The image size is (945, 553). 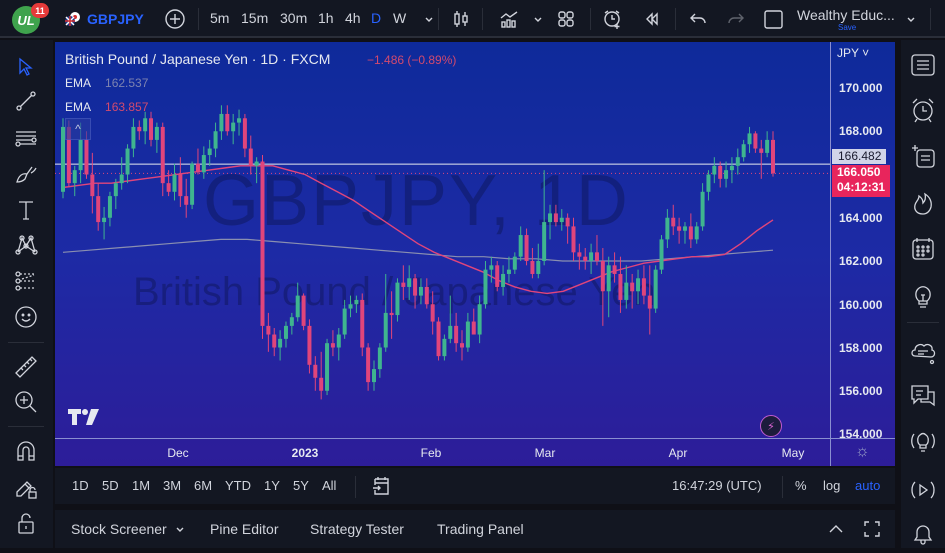 I want to click on redo-button, so click(x=736, y=19).